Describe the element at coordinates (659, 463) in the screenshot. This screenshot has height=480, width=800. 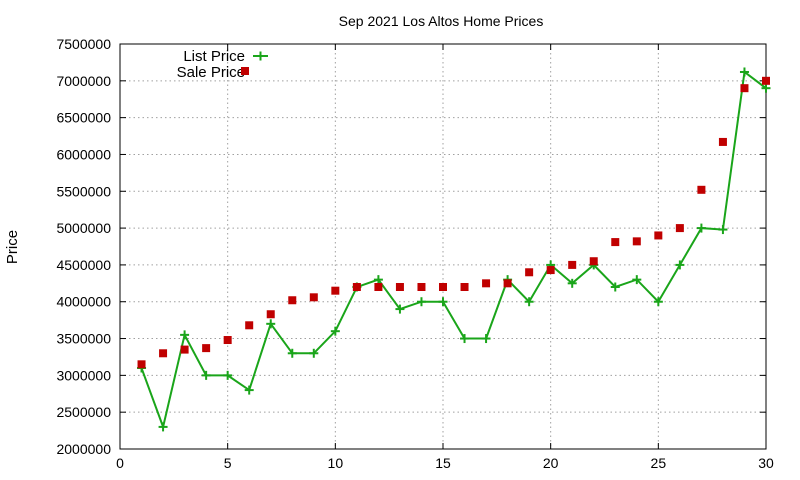
I see `x-tick-label: 25` at that location.